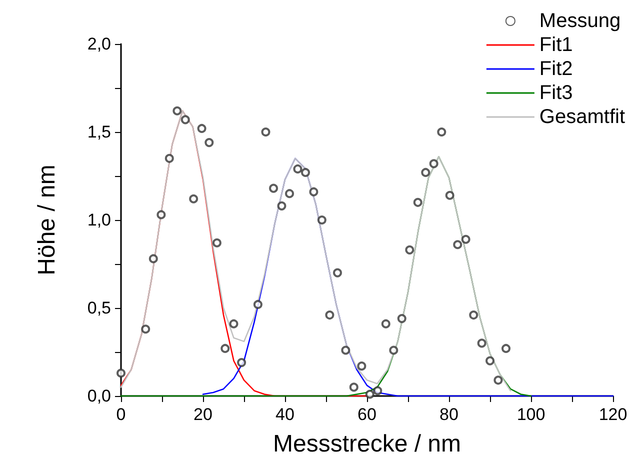 Image resolution: width=634 pixels, height=468 pixels. I want to click on legend-label: Gesamtfit, so click(582, 117).